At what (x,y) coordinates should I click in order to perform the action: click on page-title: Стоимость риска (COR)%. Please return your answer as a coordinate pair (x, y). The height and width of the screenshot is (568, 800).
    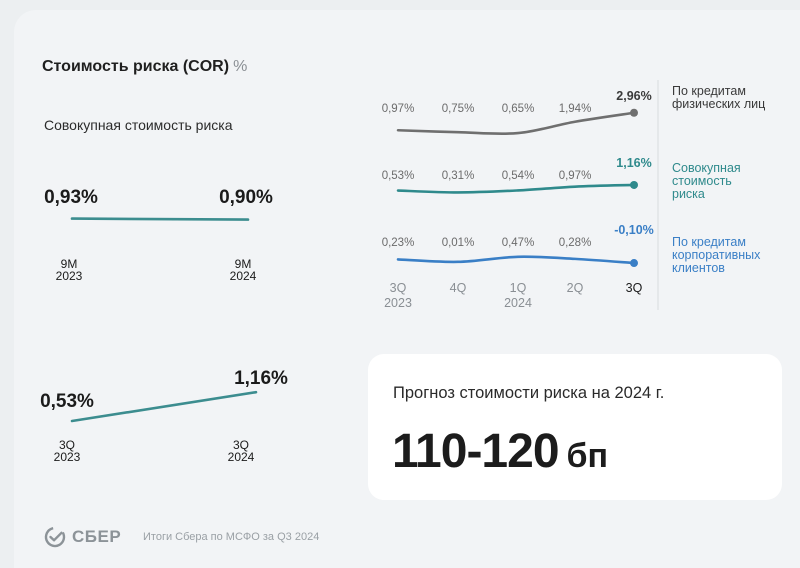
    Looking at the image, I should click on (144, 67).